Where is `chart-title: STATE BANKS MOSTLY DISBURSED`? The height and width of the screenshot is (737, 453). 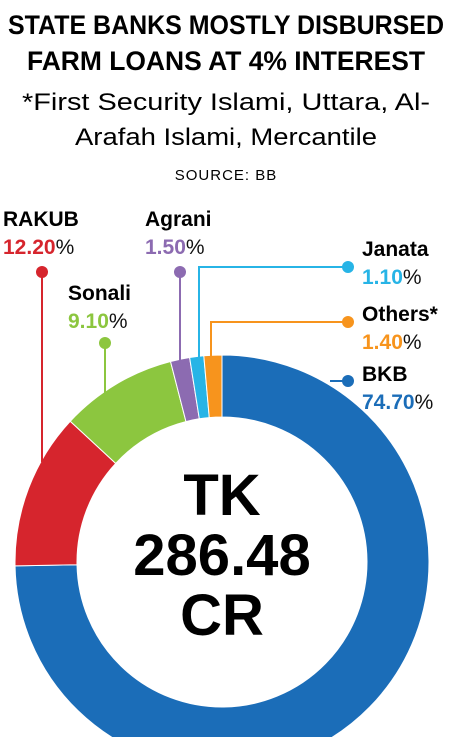 chart-title: STATE BANKS MOSTLY DISBURSED is located at coordinates (226, 25).